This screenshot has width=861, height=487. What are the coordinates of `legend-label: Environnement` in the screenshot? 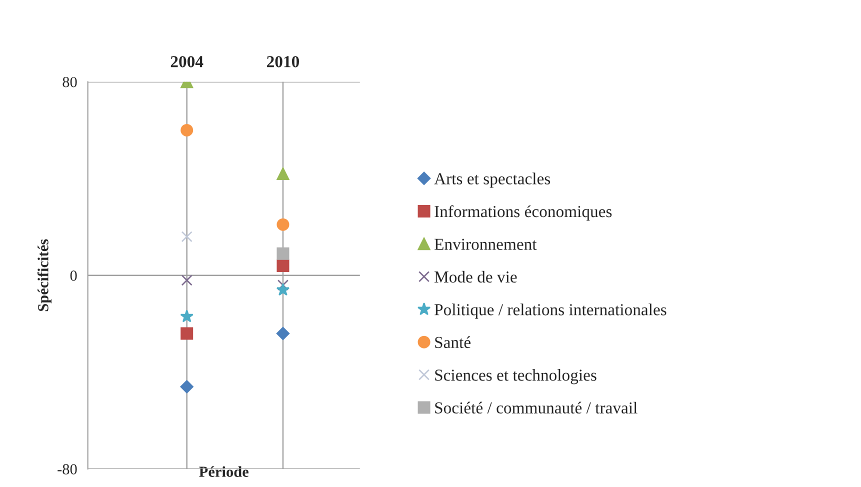 It's located at (485, 244).